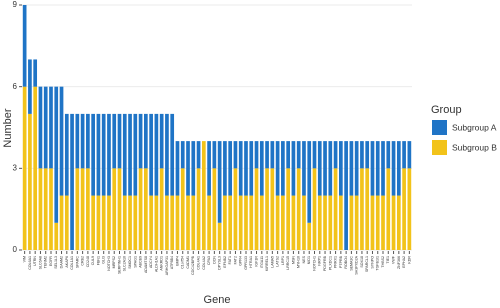 The image size is (500, 308). Describe the element at coordinates (341, 261) in the screenshot. I see `x-tick-label: PTPRB` at that location.